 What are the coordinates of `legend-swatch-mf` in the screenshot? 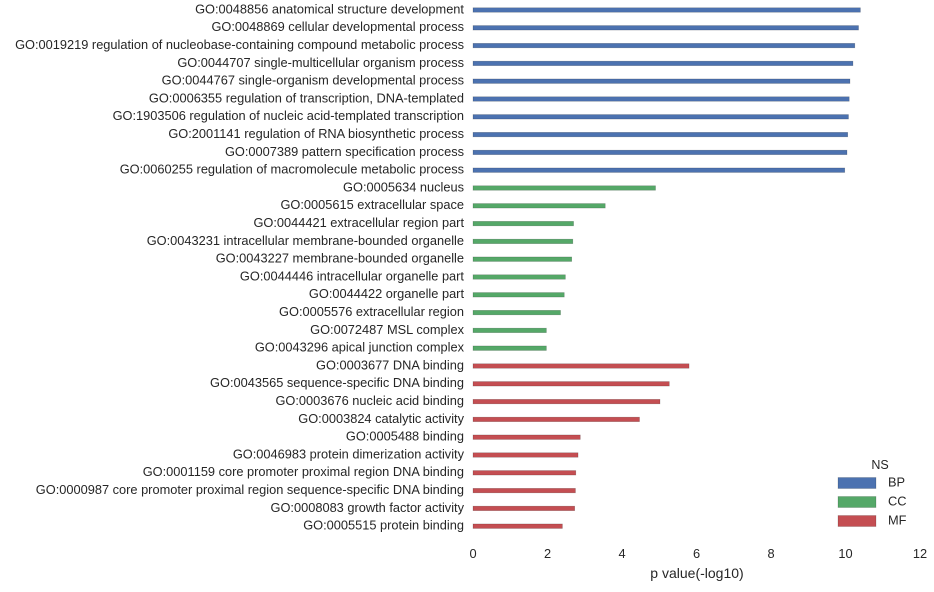 It's located at (857, 521).